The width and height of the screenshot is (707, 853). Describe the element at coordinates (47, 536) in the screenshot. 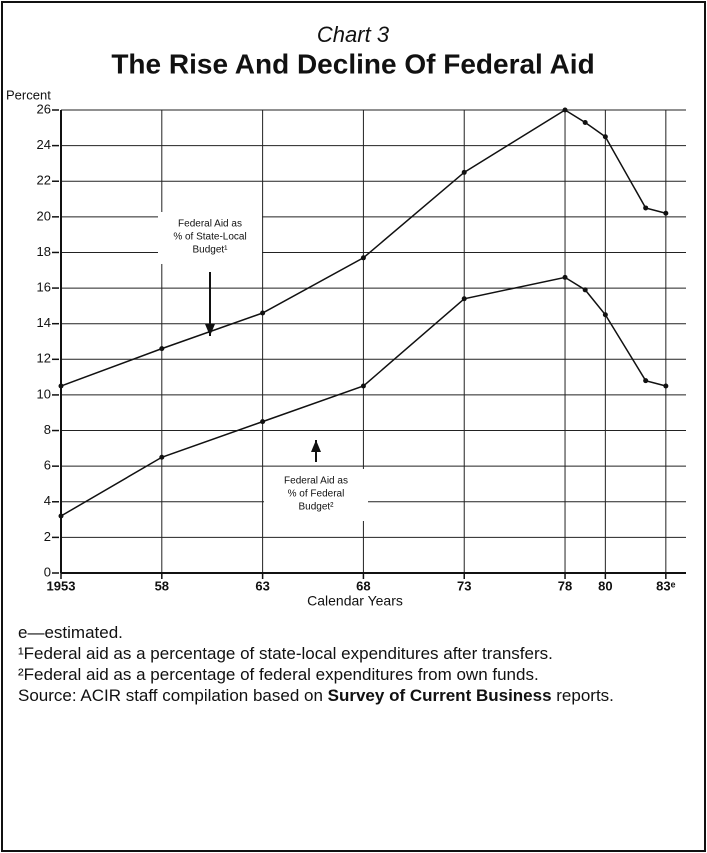

I see `y-tick-label: 2` at that location.